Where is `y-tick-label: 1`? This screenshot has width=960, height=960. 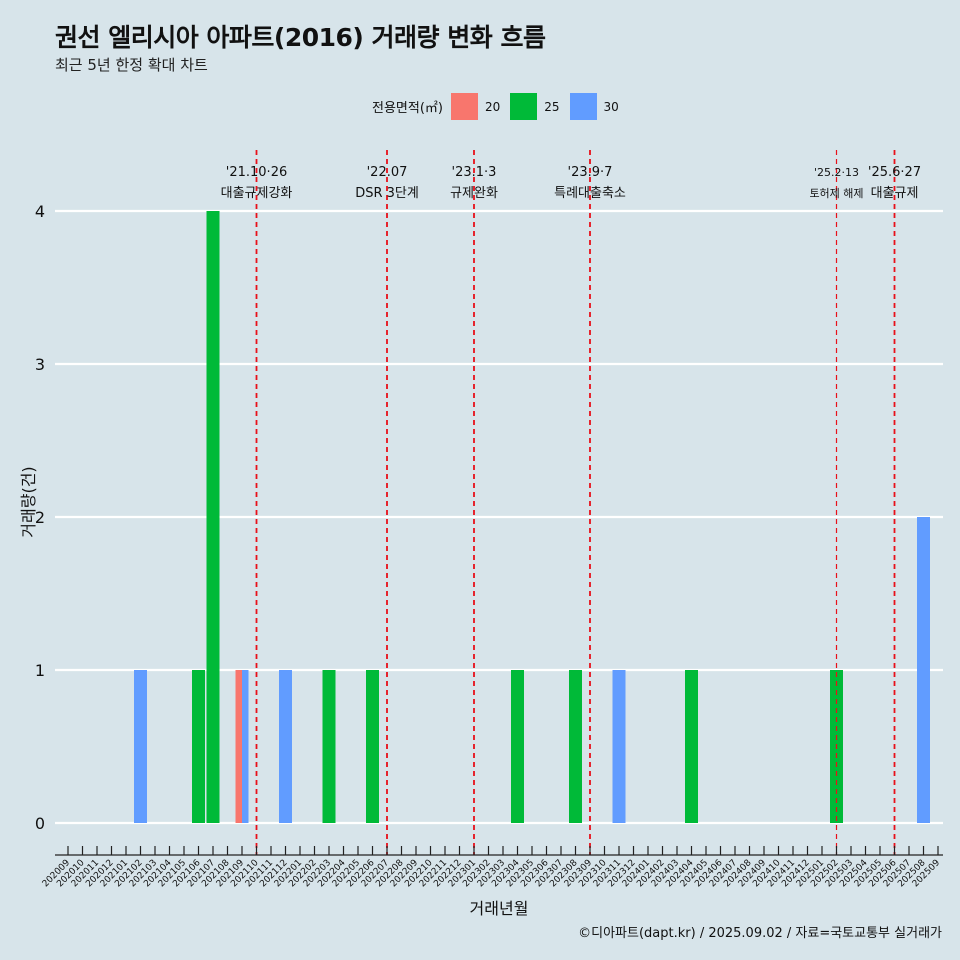
y-tick-label: 1 is located at coordinates (40, 670).